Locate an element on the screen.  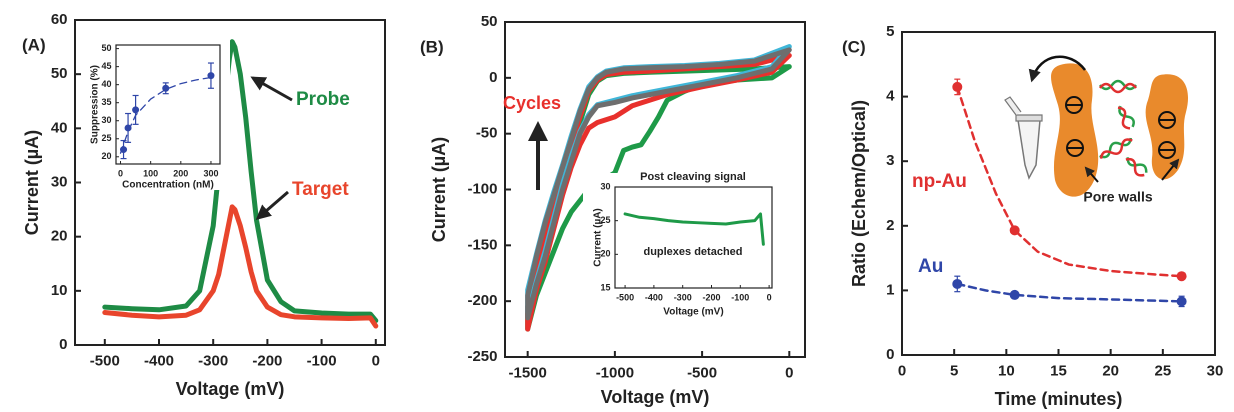
y-tick-label: -50 is located at coordinates (487, 133).